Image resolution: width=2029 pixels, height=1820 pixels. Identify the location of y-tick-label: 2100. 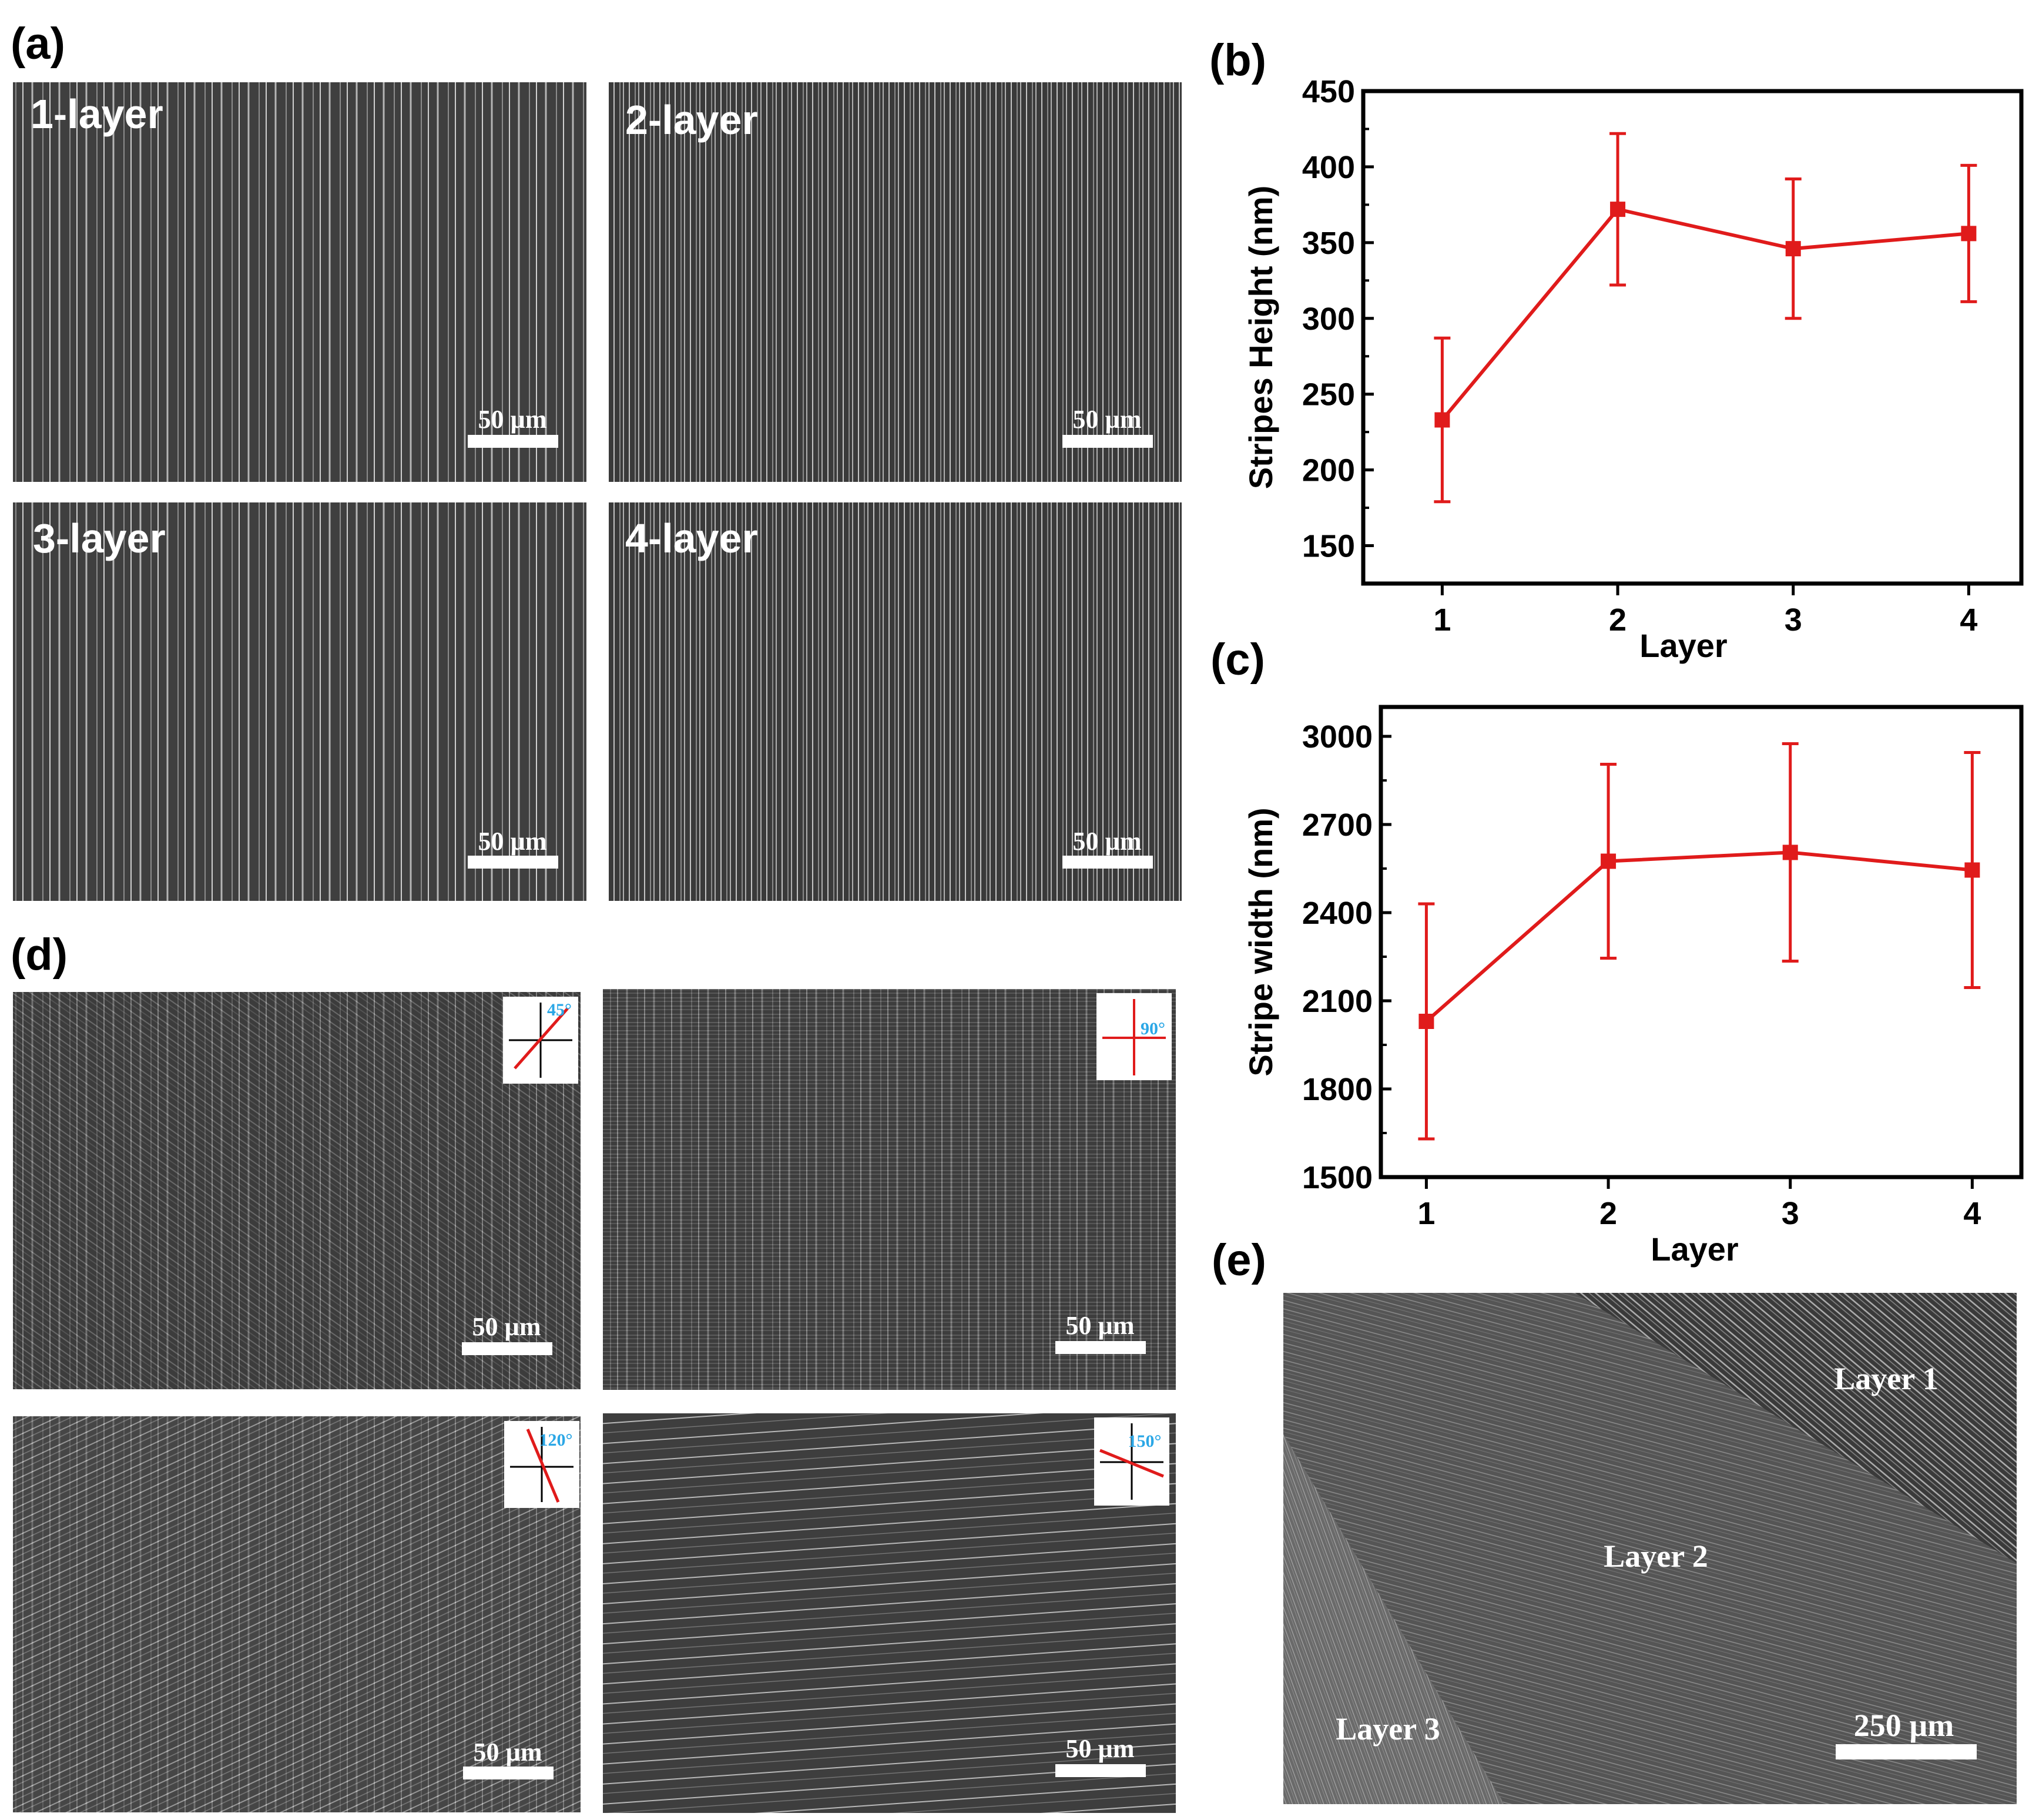
(1337, 1001).